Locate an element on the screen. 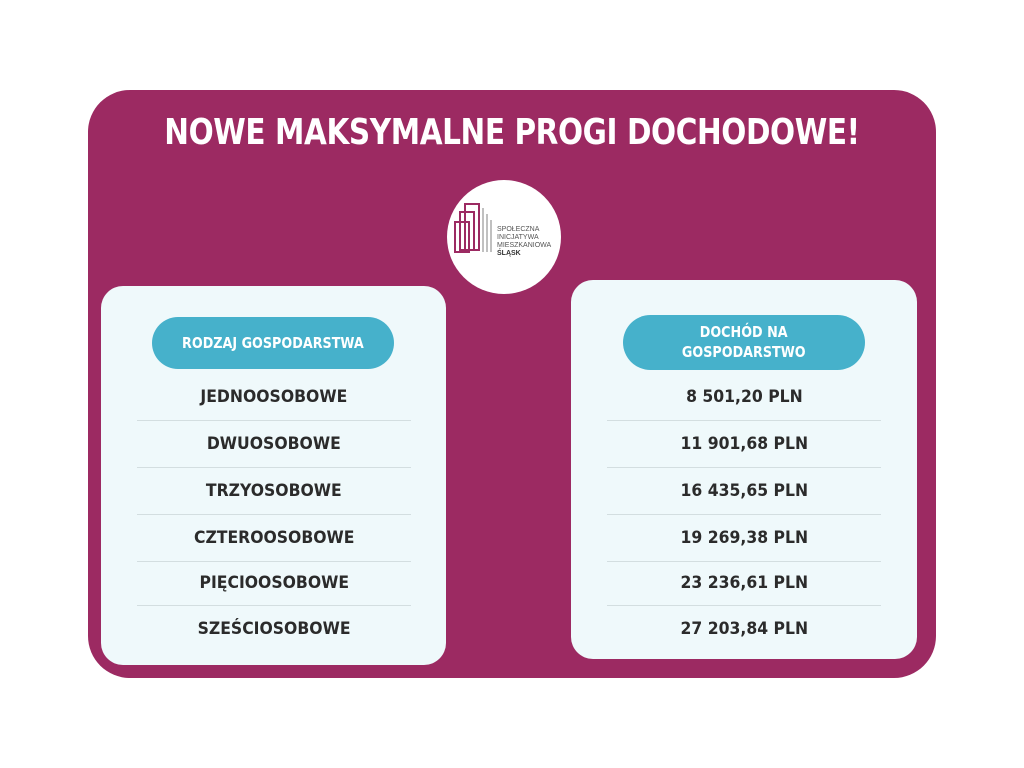 The width and height of the screenshot is (1024, 768). list-item: SZEŚCIOSOBOWE is located at coordinates (274, 629).